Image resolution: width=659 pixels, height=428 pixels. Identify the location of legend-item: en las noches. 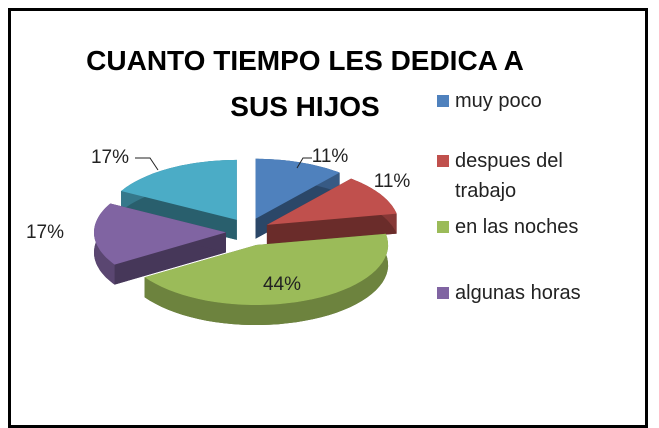
(524, 227).